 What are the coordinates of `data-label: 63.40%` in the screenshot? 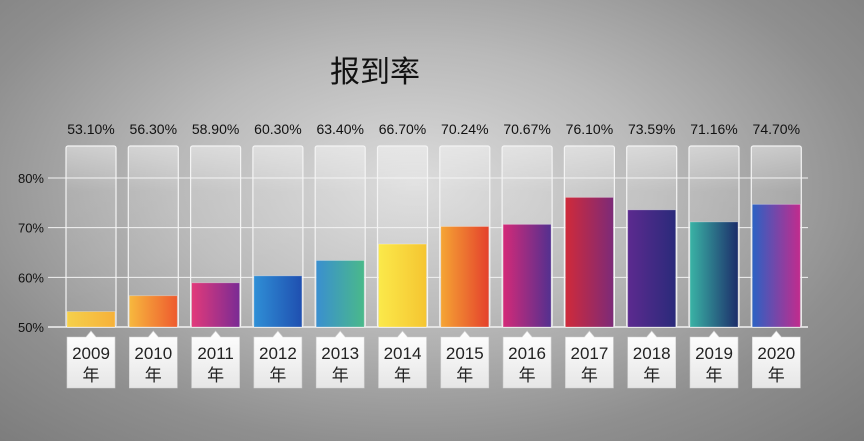 It's located at (339, 129).